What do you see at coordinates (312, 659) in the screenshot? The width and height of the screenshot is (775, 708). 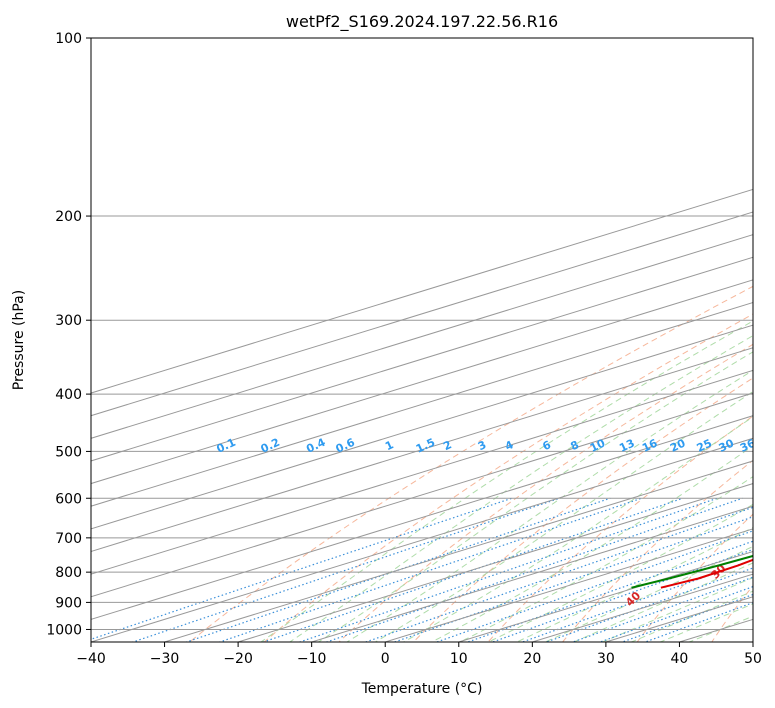 I see `x-tick-label: −10` at bounding box center [312, 659].